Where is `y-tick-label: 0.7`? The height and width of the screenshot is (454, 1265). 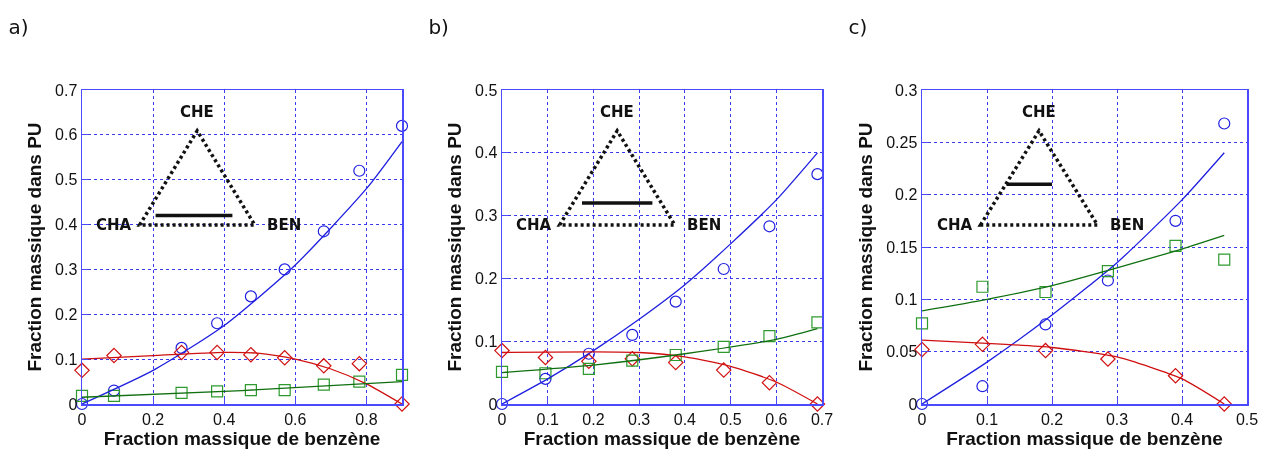 y-tick-label: 0.7 is located at coordinates (66, 90).